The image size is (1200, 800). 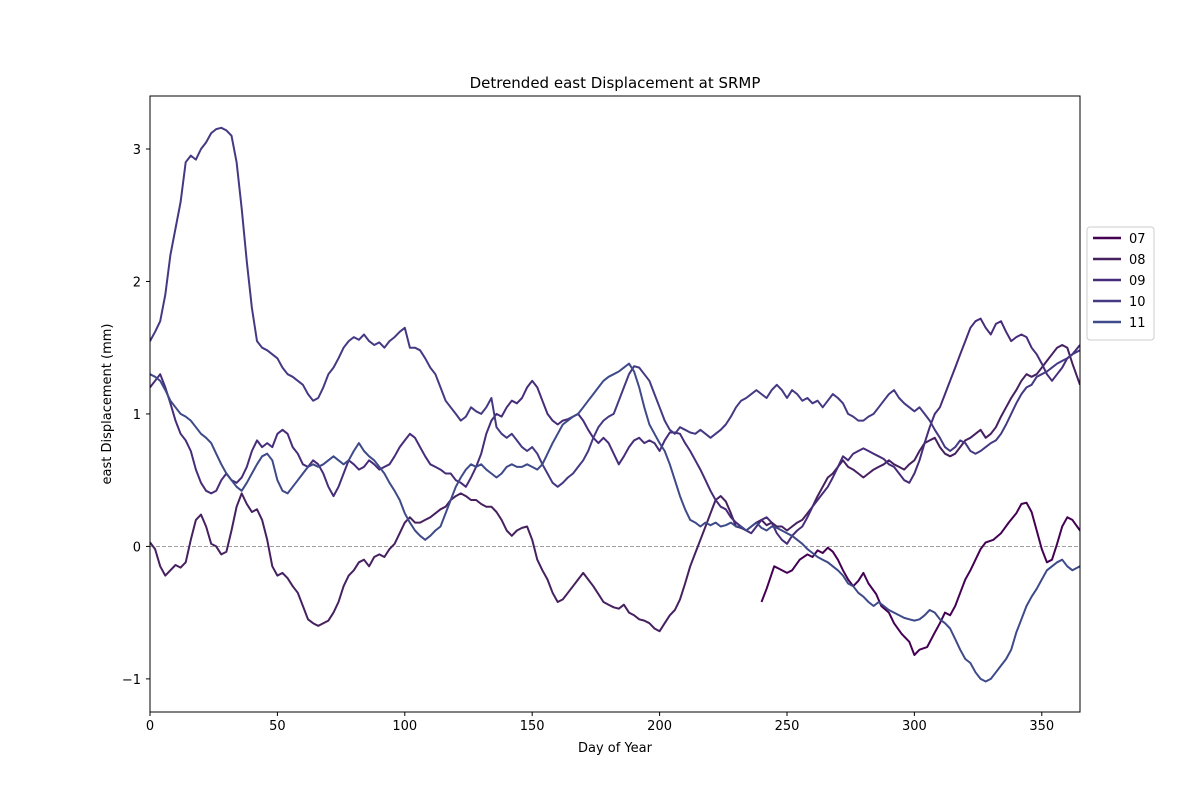 I want to click on x-tick-label: 250, so click(x=787, y=726).